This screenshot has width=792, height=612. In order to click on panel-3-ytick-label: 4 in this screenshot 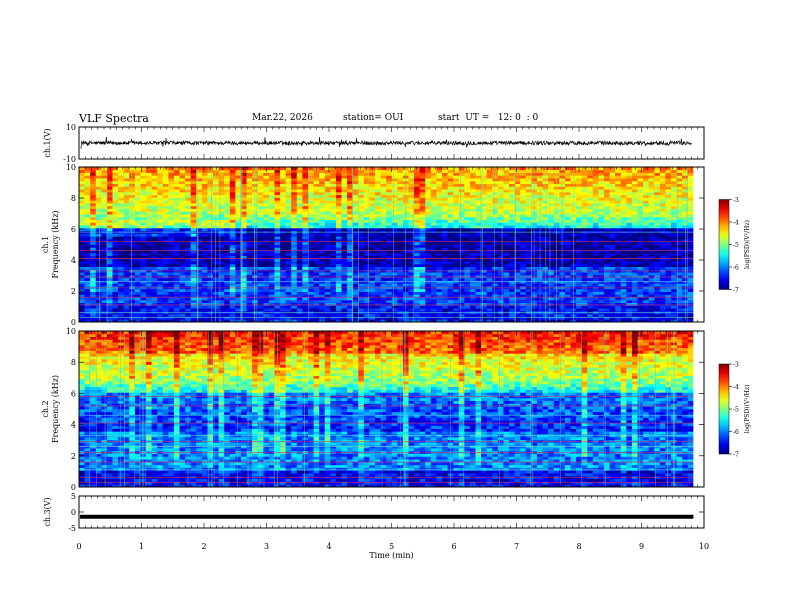, I will do `click(73, 425)`.